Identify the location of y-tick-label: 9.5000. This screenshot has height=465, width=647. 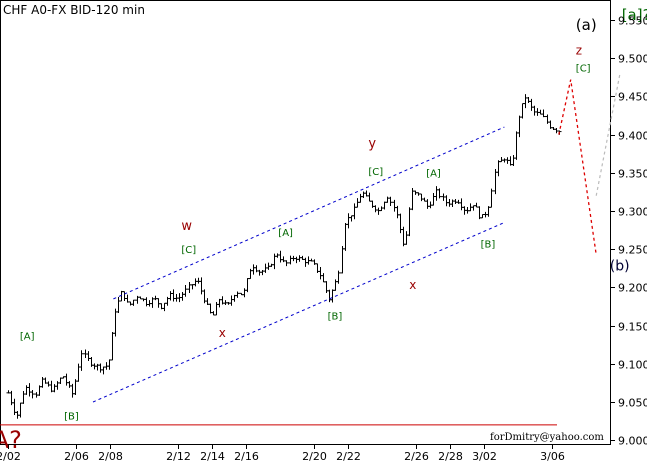
(632, 59).